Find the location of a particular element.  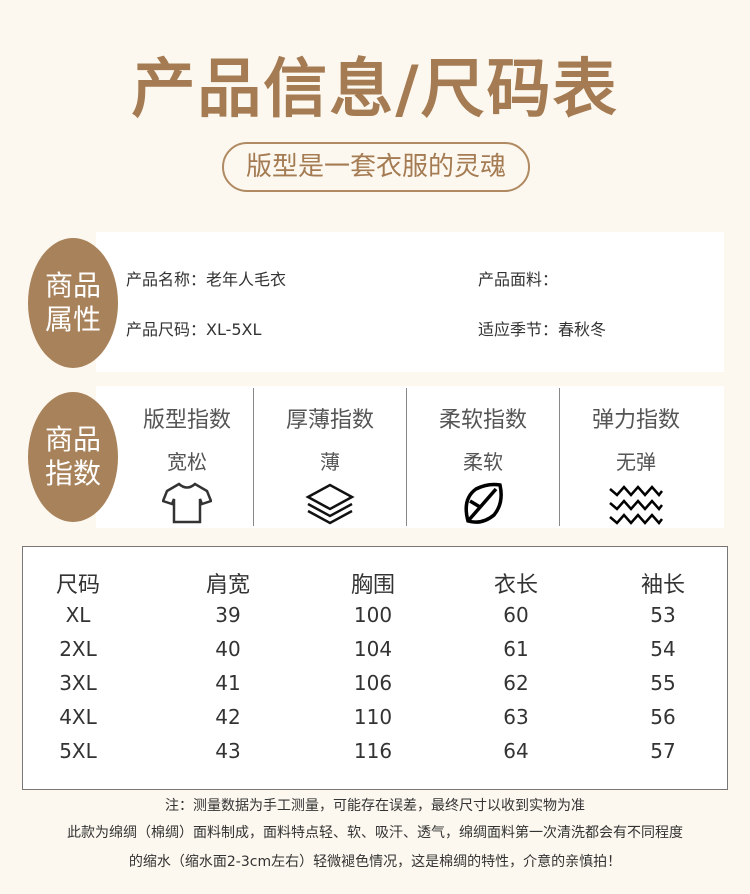

header-cell: 尺码 is located at coordinates (77, 585).